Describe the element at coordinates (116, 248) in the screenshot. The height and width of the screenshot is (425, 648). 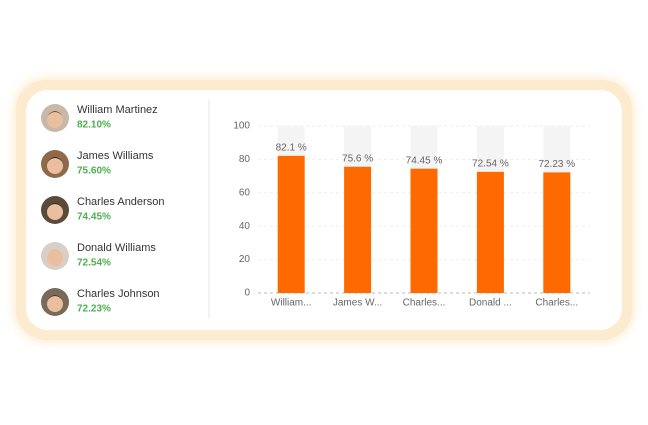
I see `person-name: Donald Williams` at that location.